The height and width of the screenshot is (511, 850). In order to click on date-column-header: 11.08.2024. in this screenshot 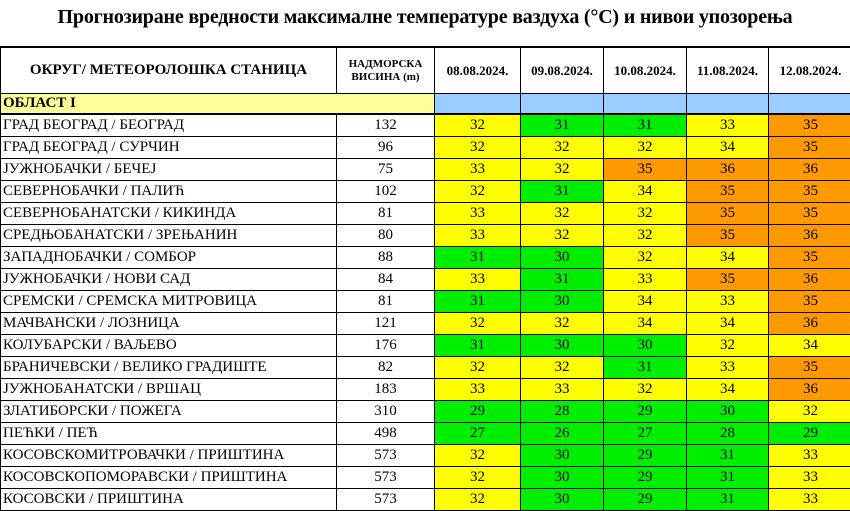, I will do `click(728, 70)`.